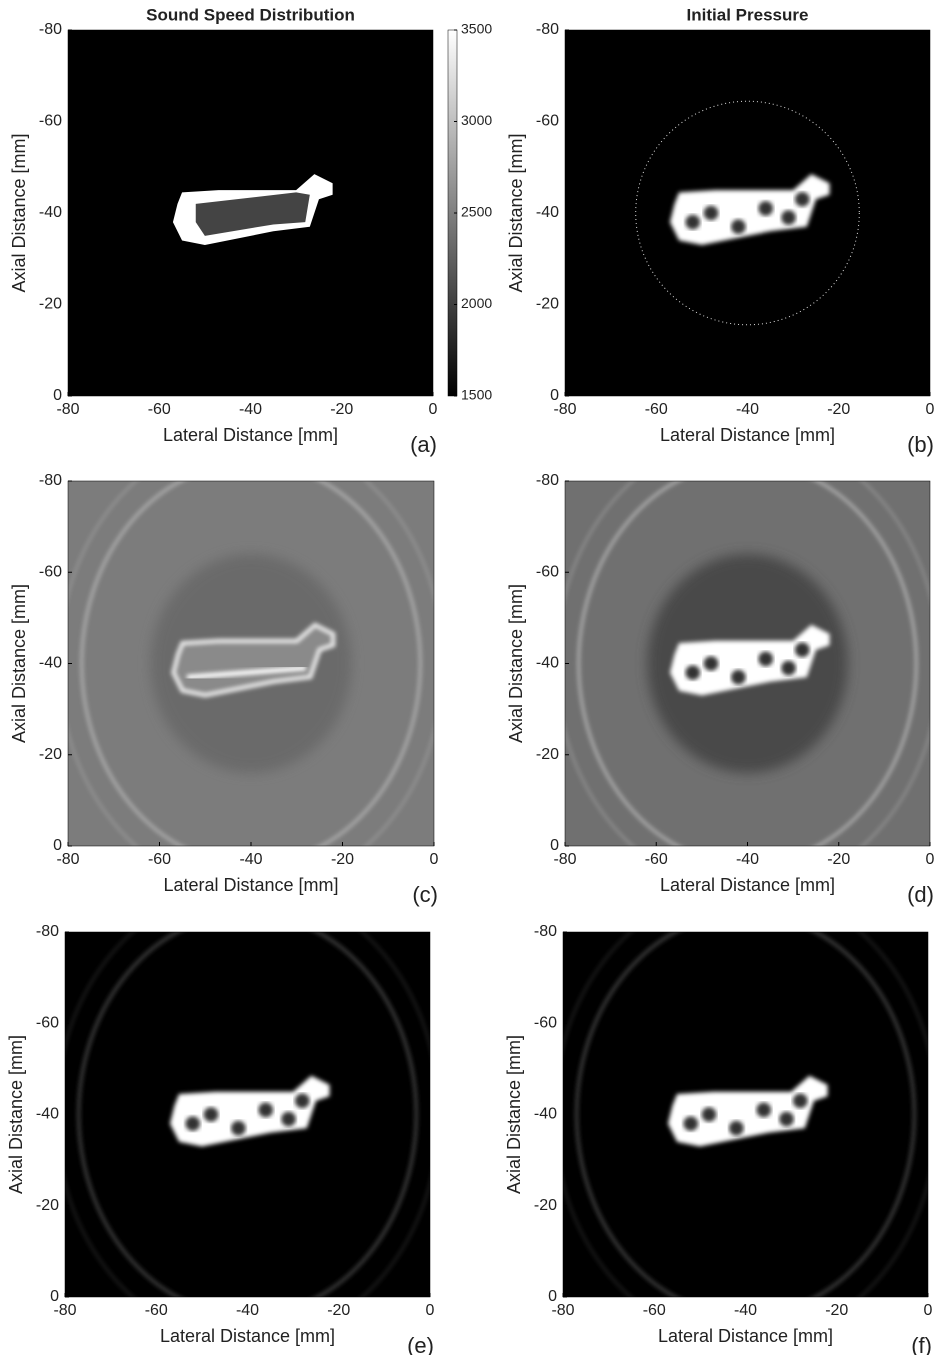 This screenshot has height=1360, width=936. I want to click on panel-label: (d), so click(920, 894).